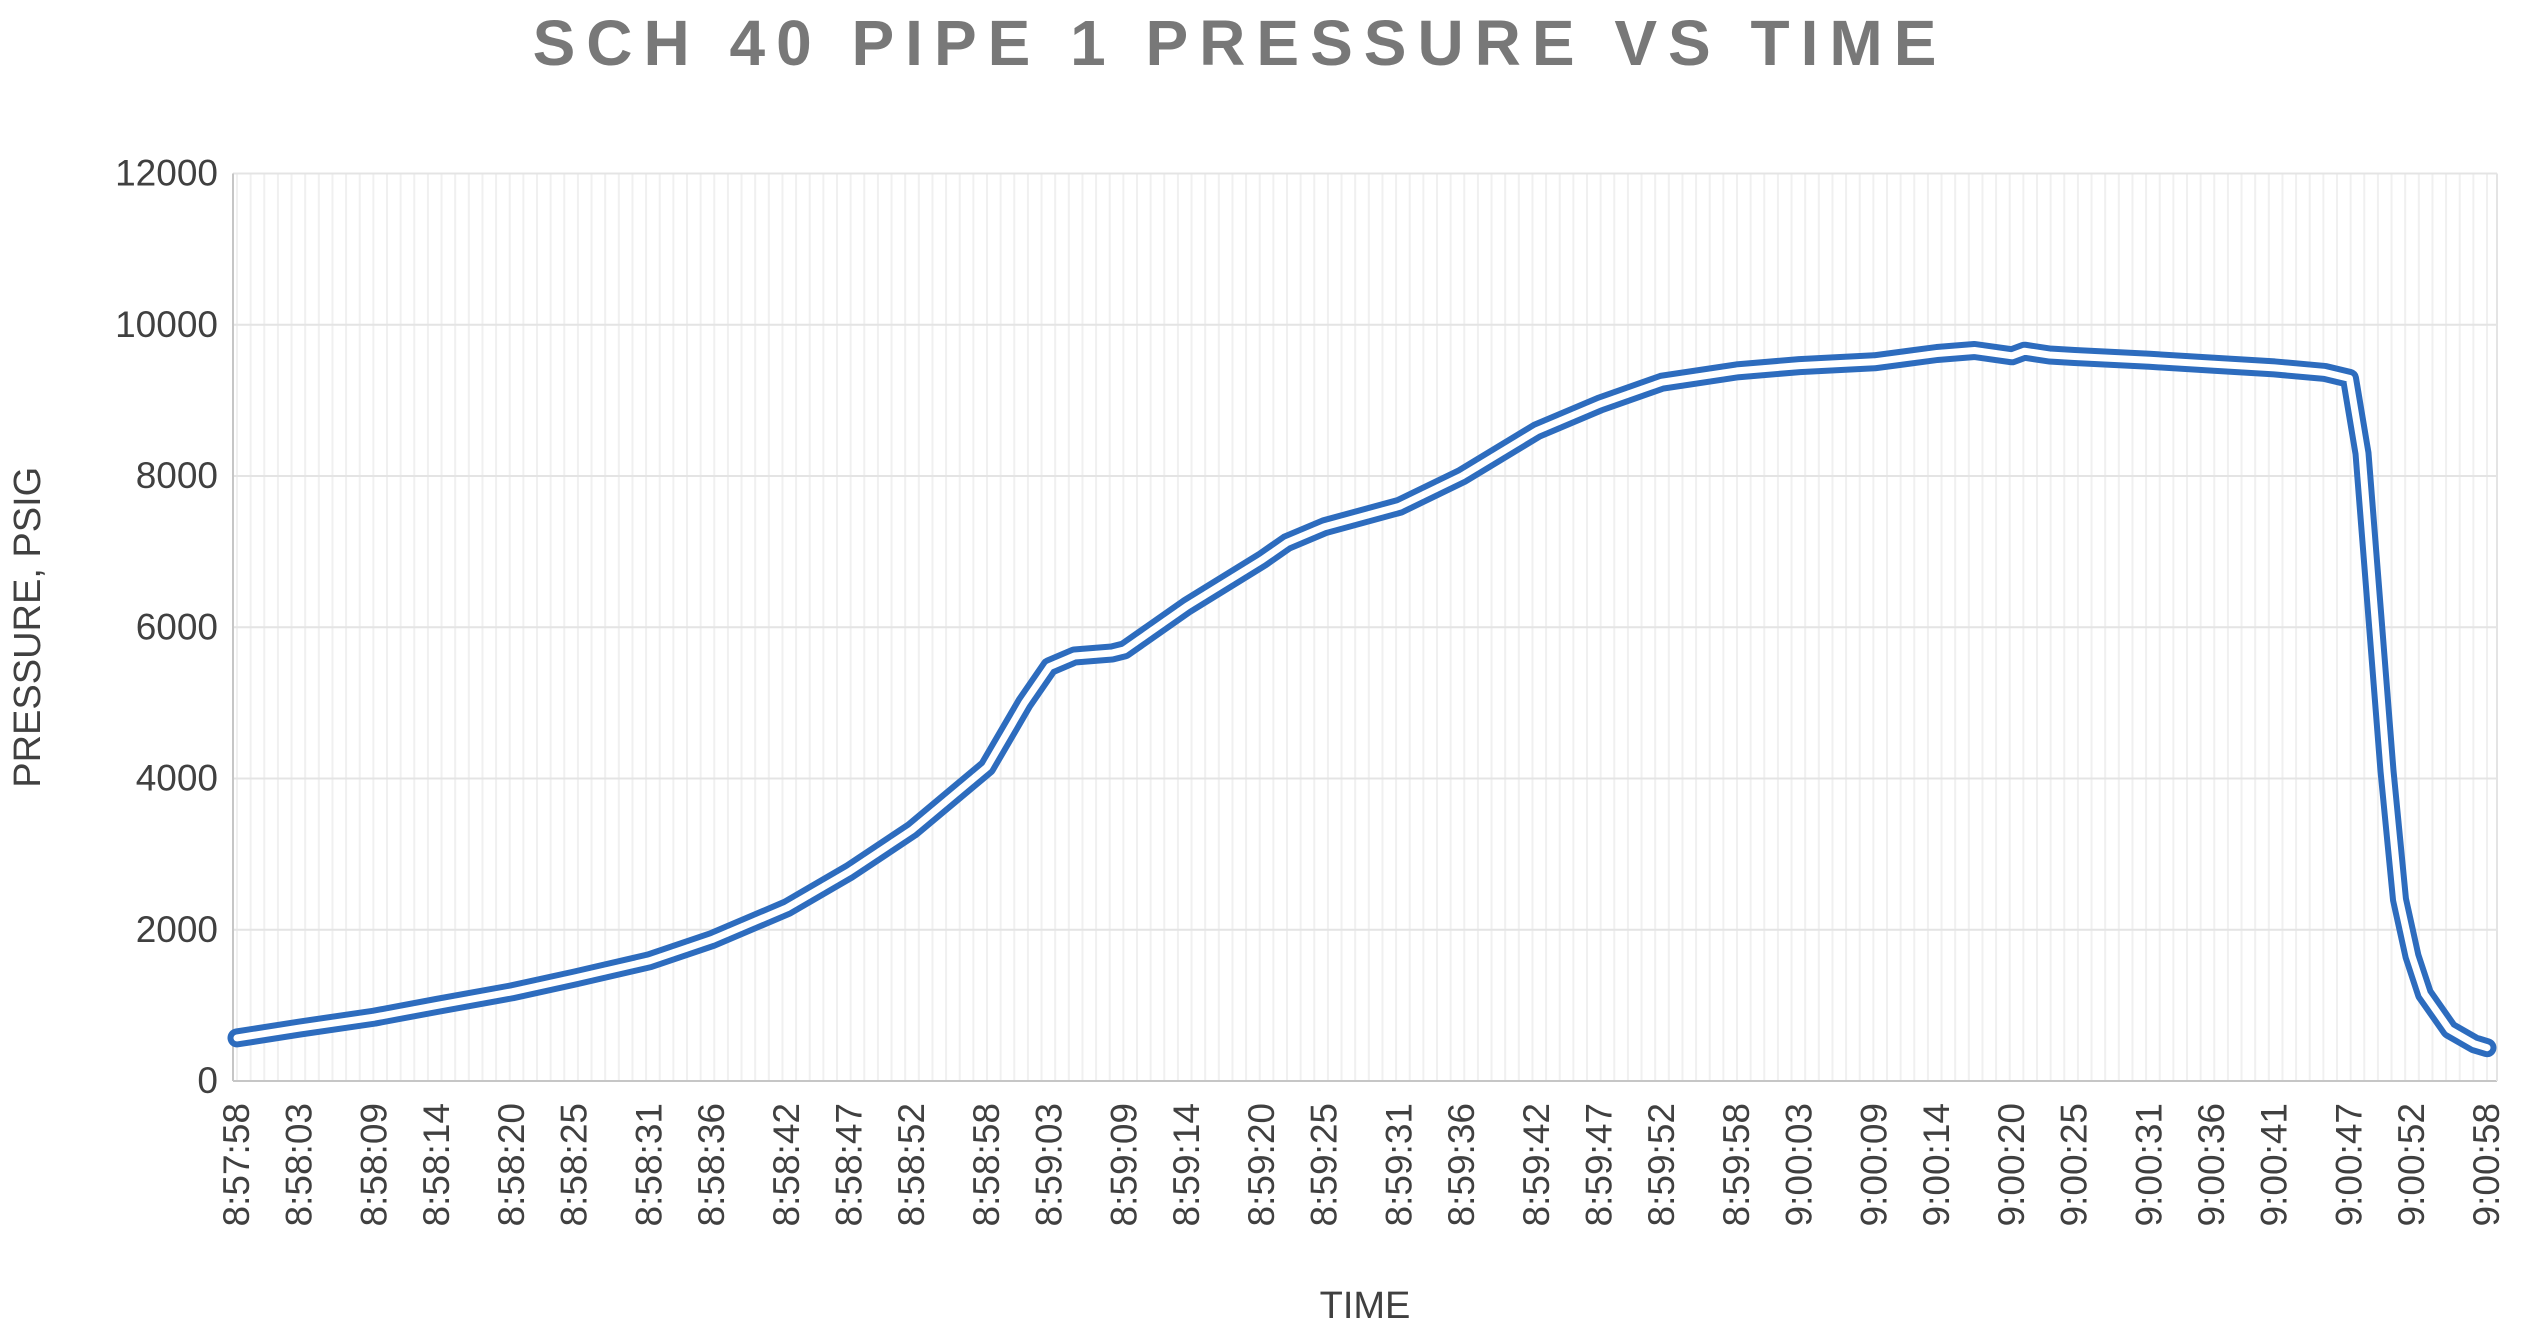 This screenshot has width=2523, height=1340. What do you see at coordinates (786, 1164) in the screenshot?
I see `x-tick-label: 8:58:42` at bounding box center [786, 1164].